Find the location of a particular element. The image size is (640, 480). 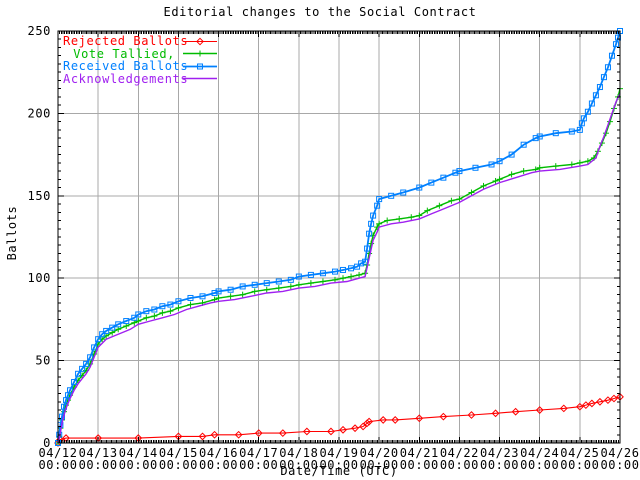

x-tick-date-label: 04/16 is located at coordinates (218, 453).